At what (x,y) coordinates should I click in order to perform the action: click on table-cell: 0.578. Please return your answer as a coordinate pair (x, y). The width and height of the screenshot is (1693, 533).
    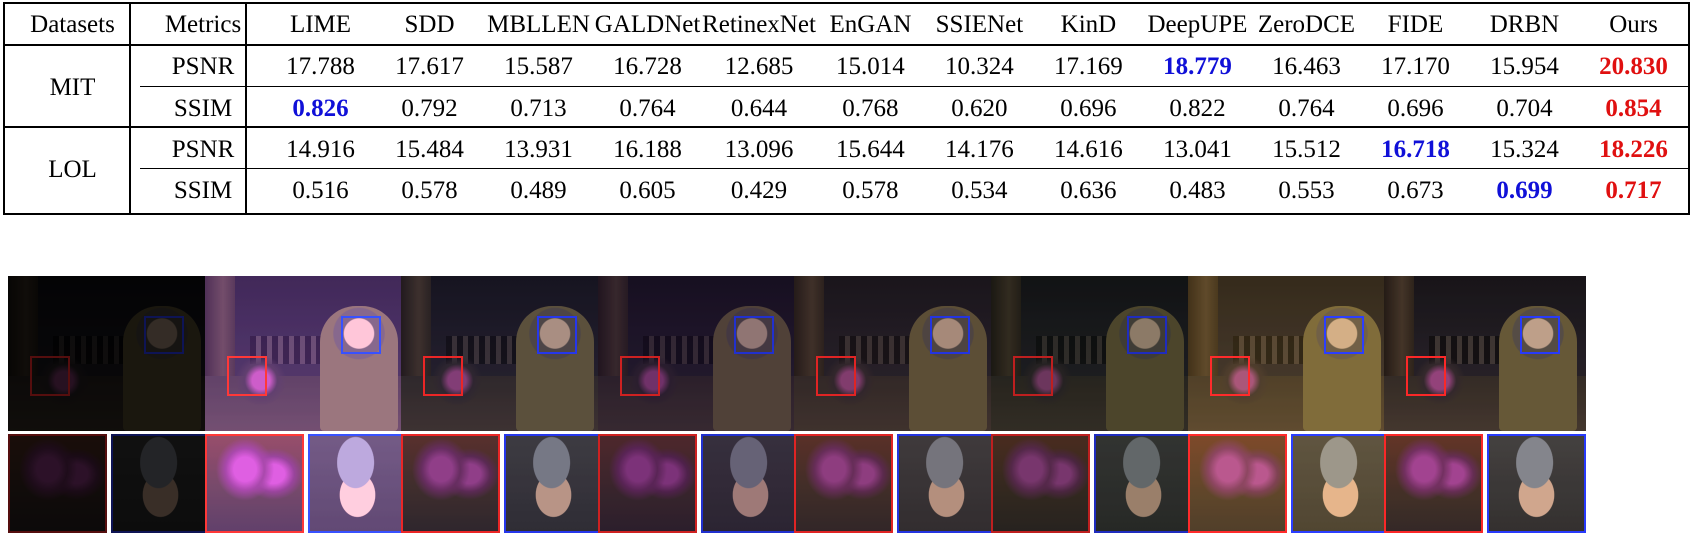
    Looking at the image, I should click on (429, 190).